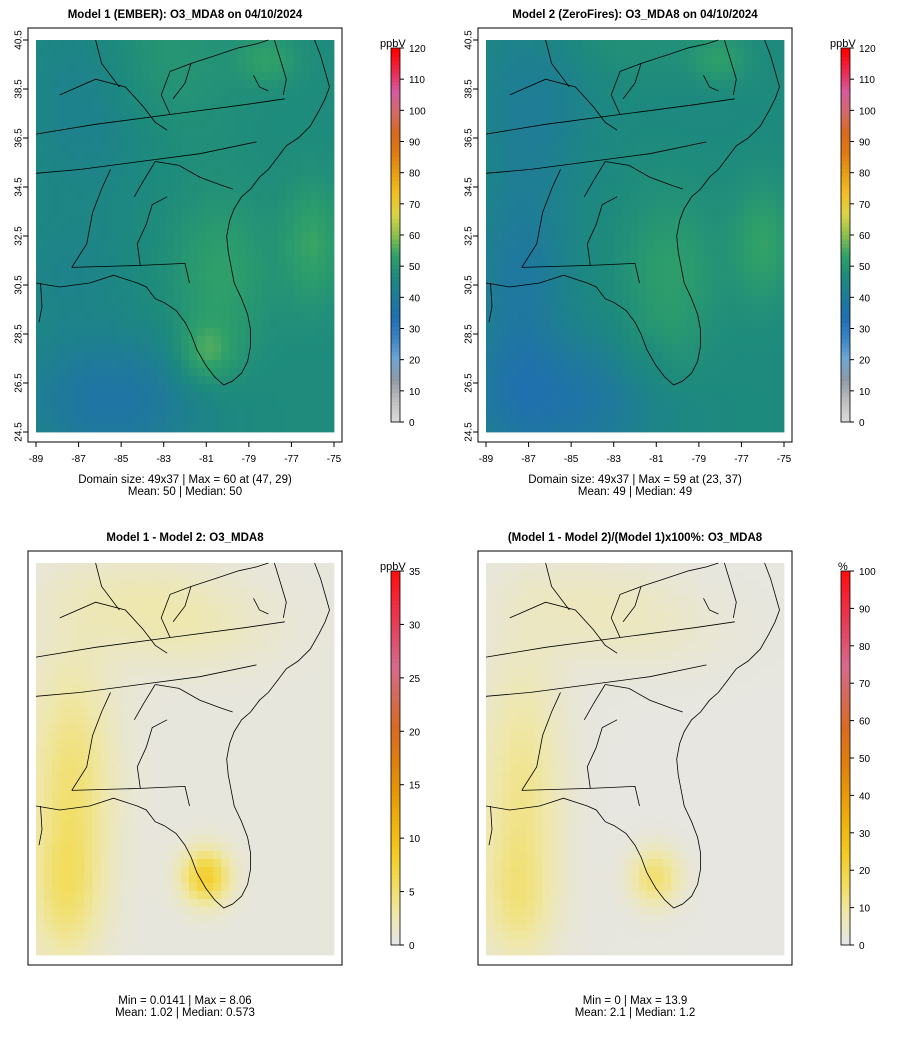 The image size is (900, 1045). Describe the element at coordinates (541, 218) in the screenshot. I see `state-border` at that location.